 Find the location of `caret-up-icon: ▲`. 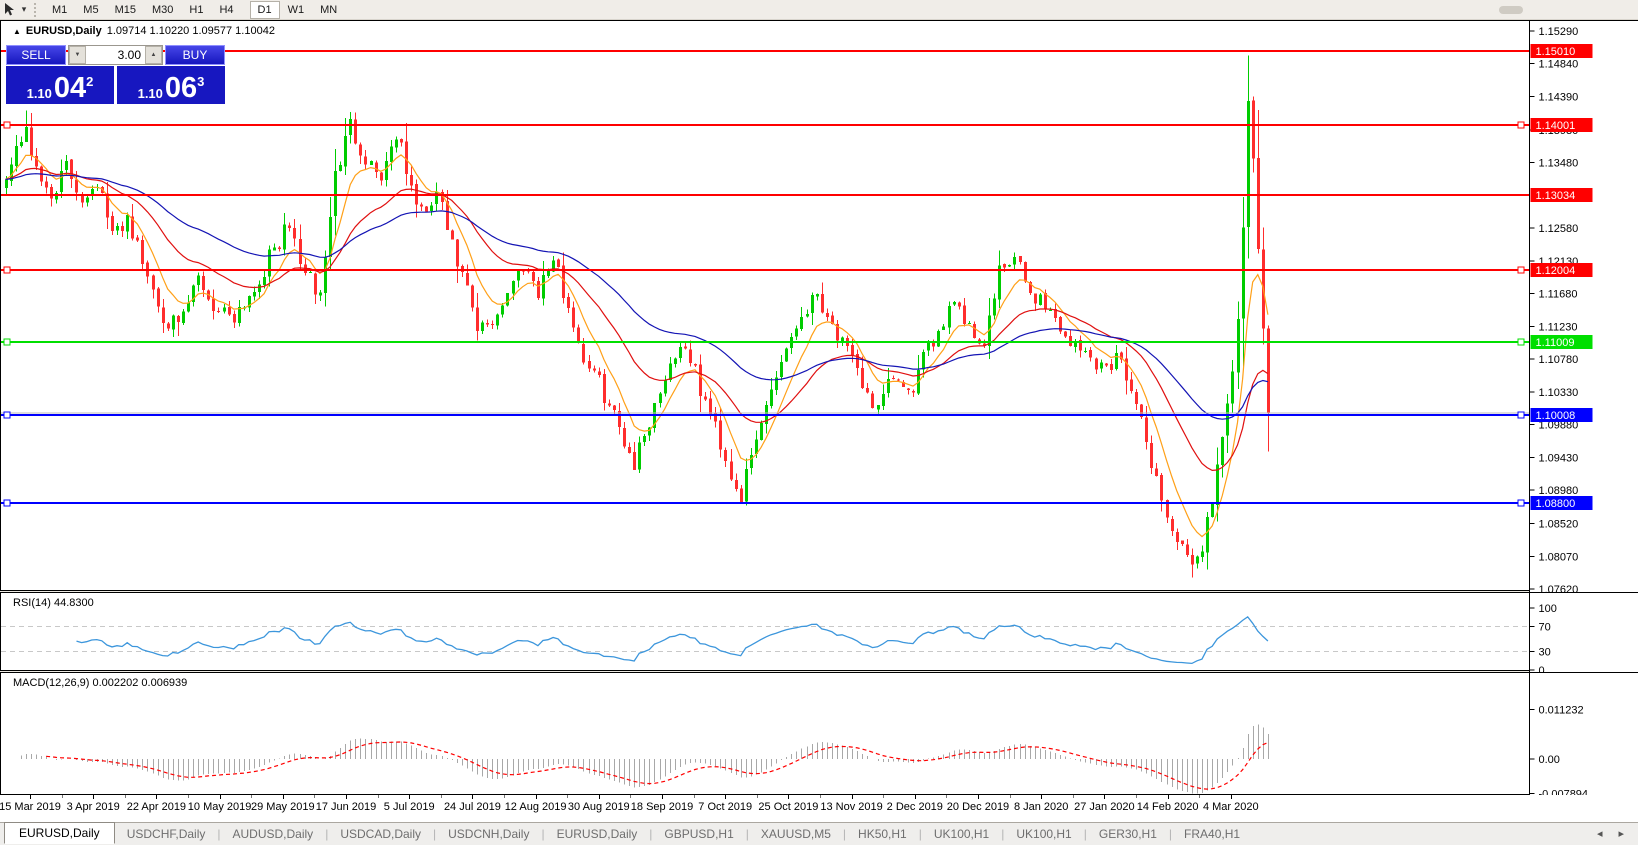

caret-up-icon: ▲ is located at coordinates (153, 55).